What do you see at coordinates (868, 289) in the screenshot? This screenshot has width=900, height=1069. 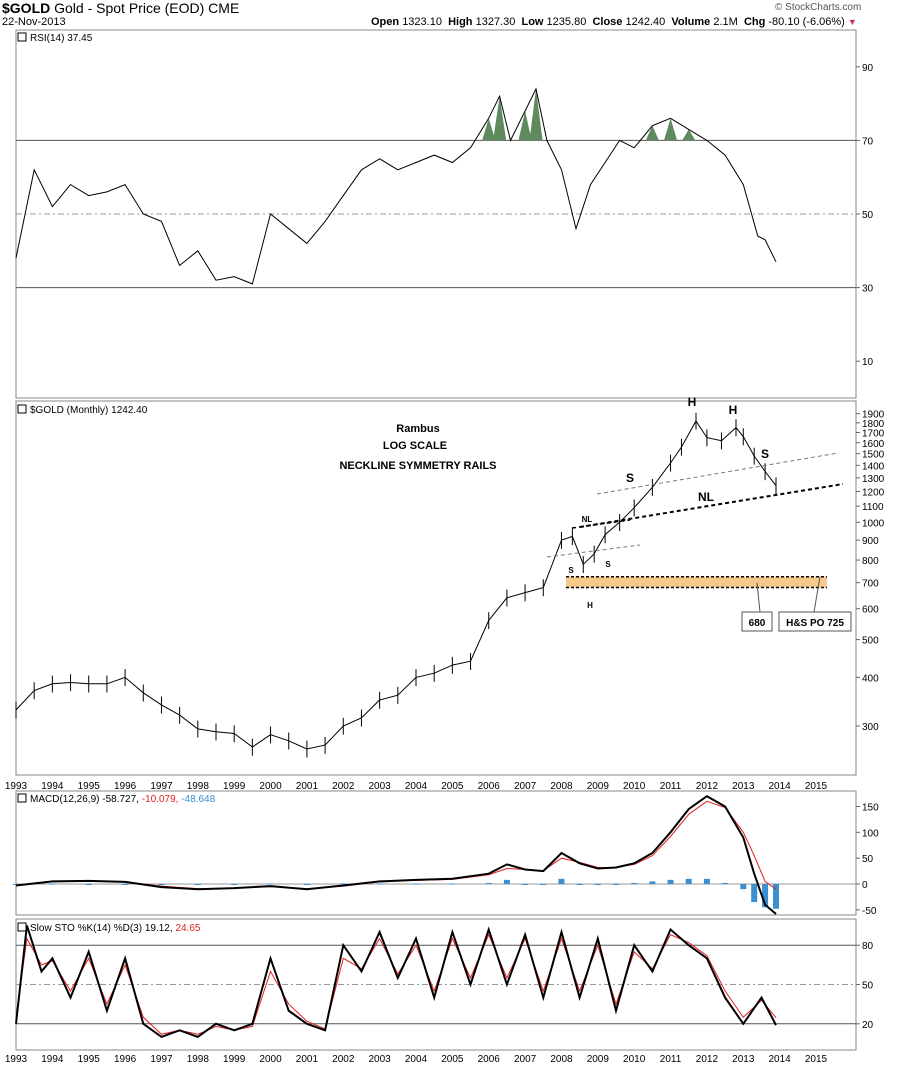 I see `rsi-axis-tick-label: 30` at bounding box center [868, 289].